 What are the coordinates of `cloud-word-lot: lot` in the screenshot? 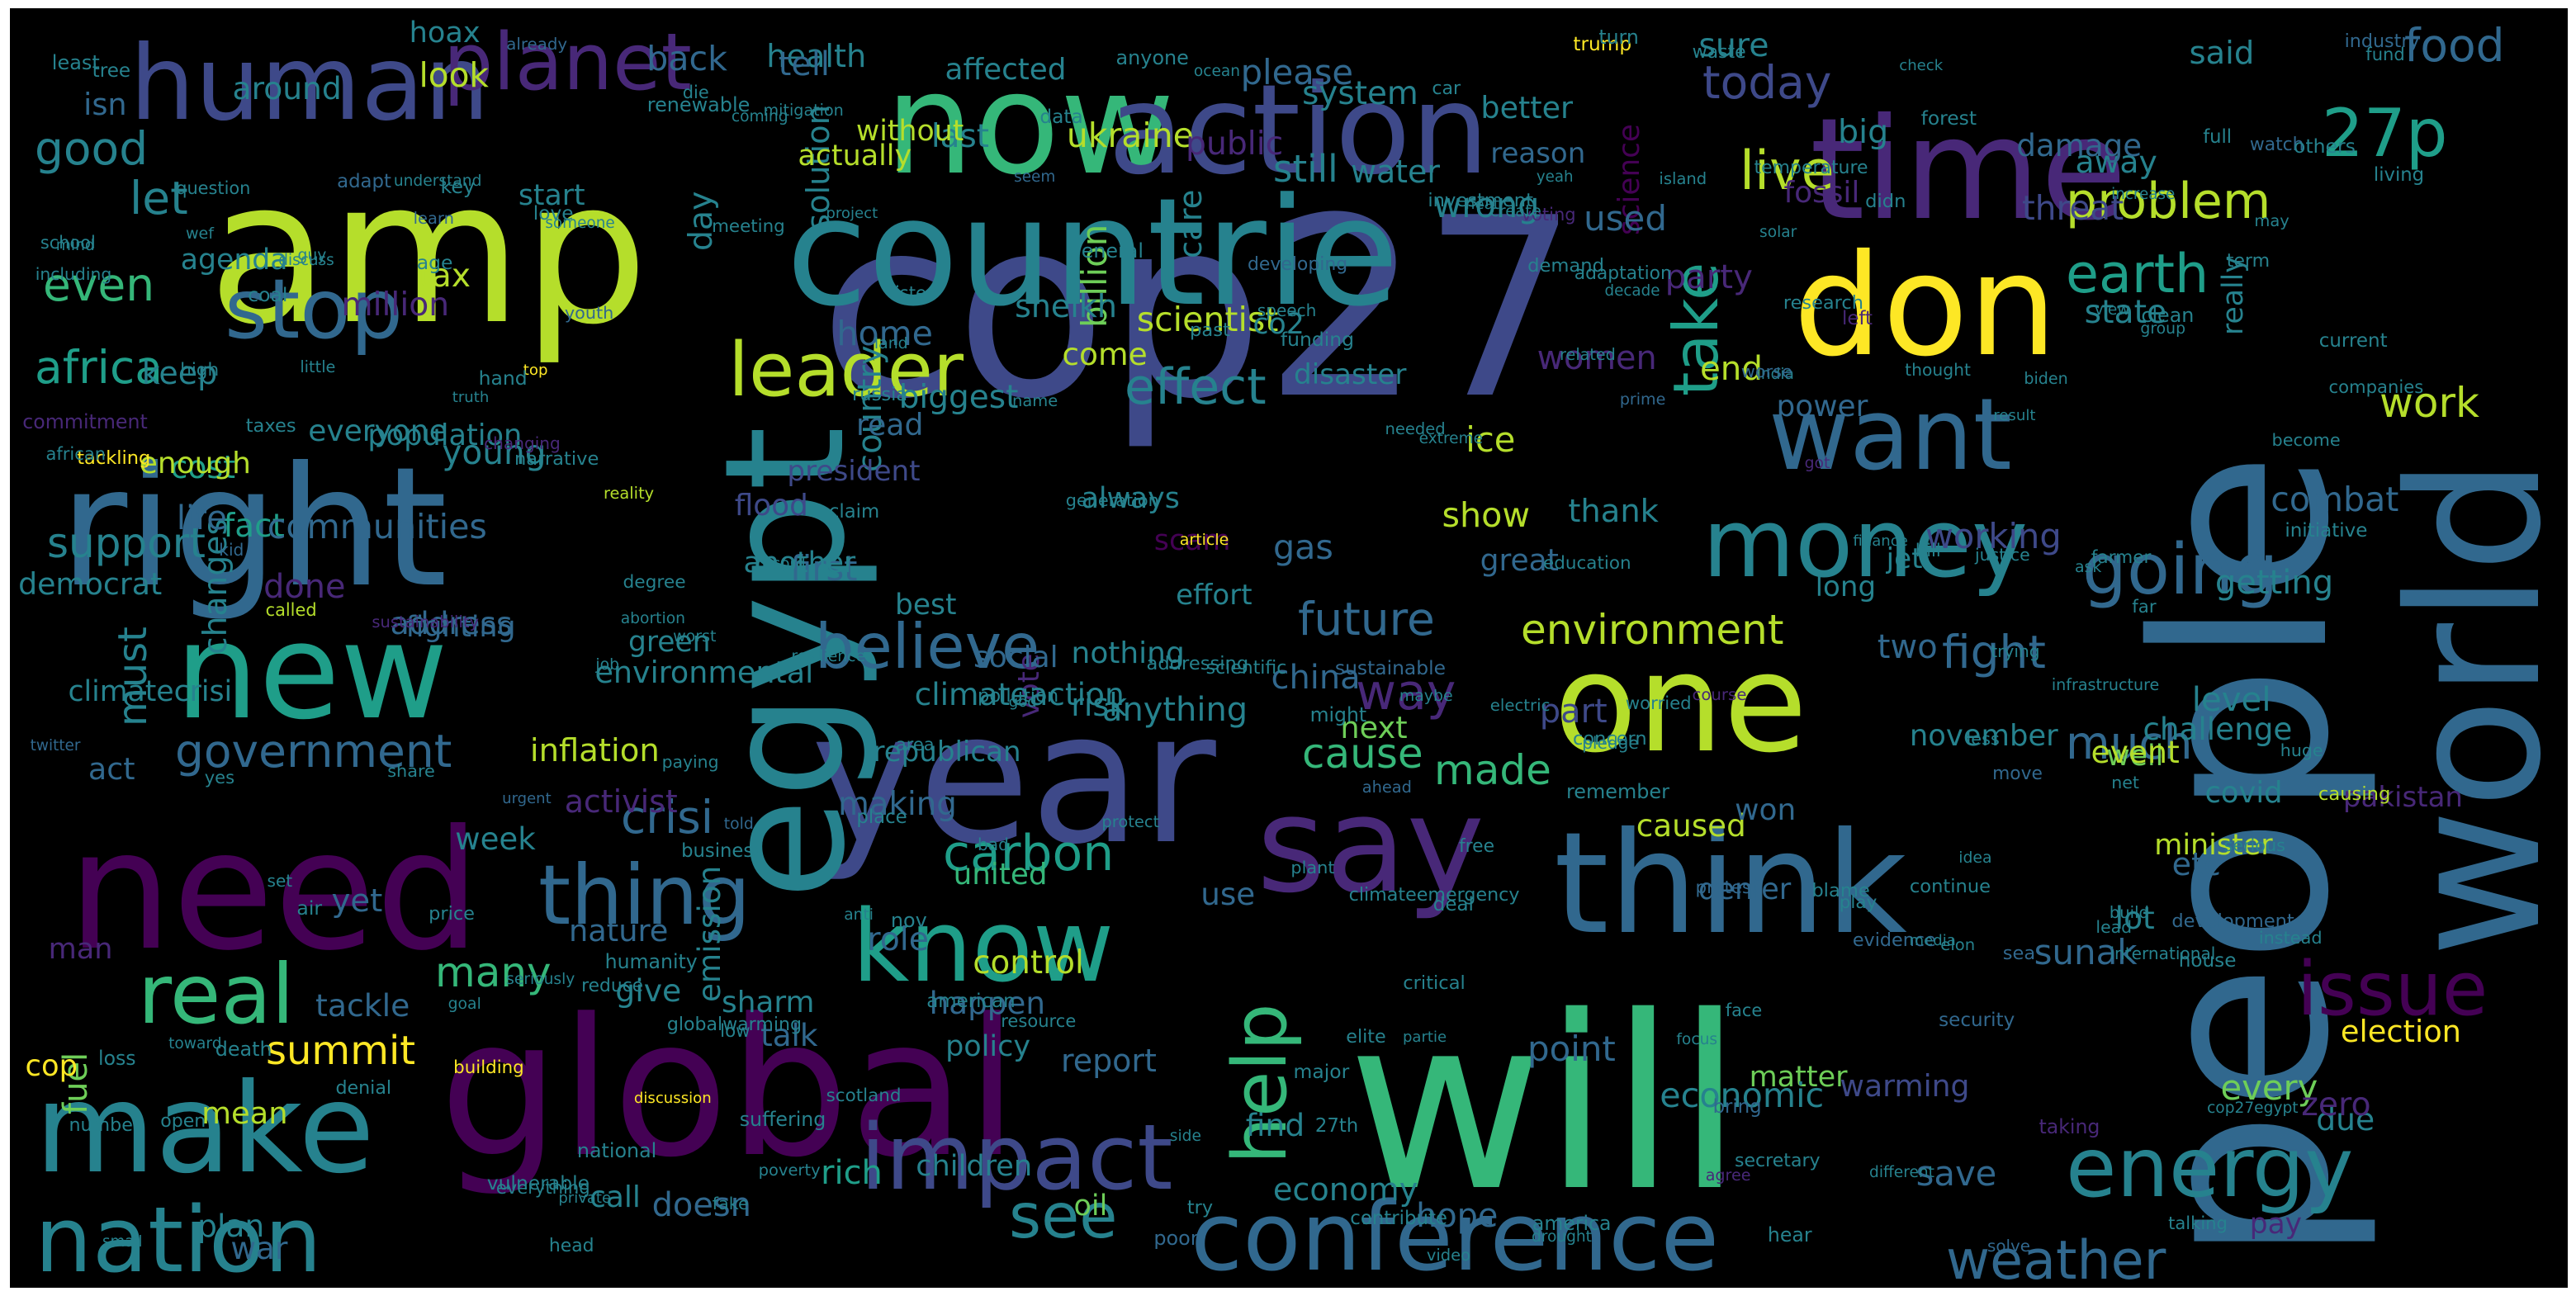 It's located at (2134, 917).